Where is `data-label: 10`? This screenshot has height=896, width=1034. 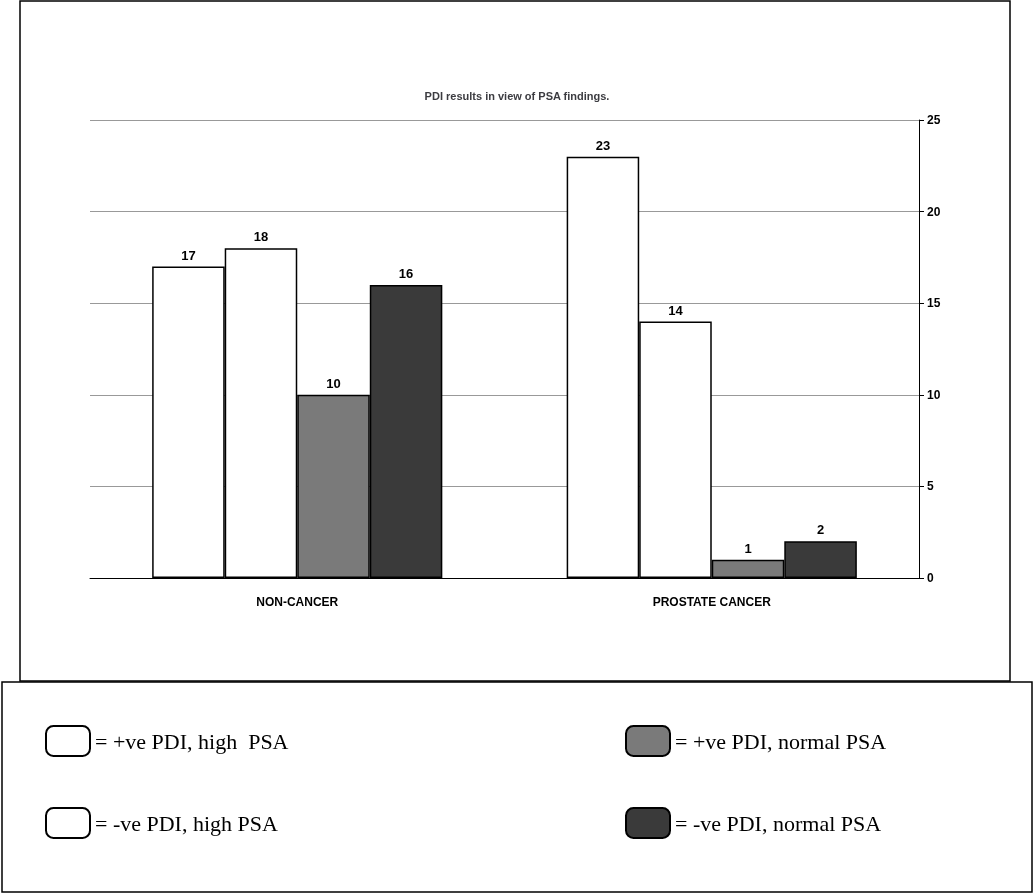 data-label: 10 is located at coordinates (333, 383).